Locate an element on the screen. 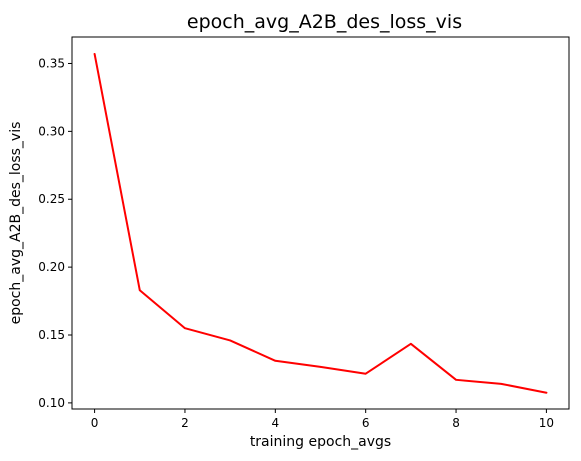  y-tick-label: 0.10 is located at coordinates (51, 403).